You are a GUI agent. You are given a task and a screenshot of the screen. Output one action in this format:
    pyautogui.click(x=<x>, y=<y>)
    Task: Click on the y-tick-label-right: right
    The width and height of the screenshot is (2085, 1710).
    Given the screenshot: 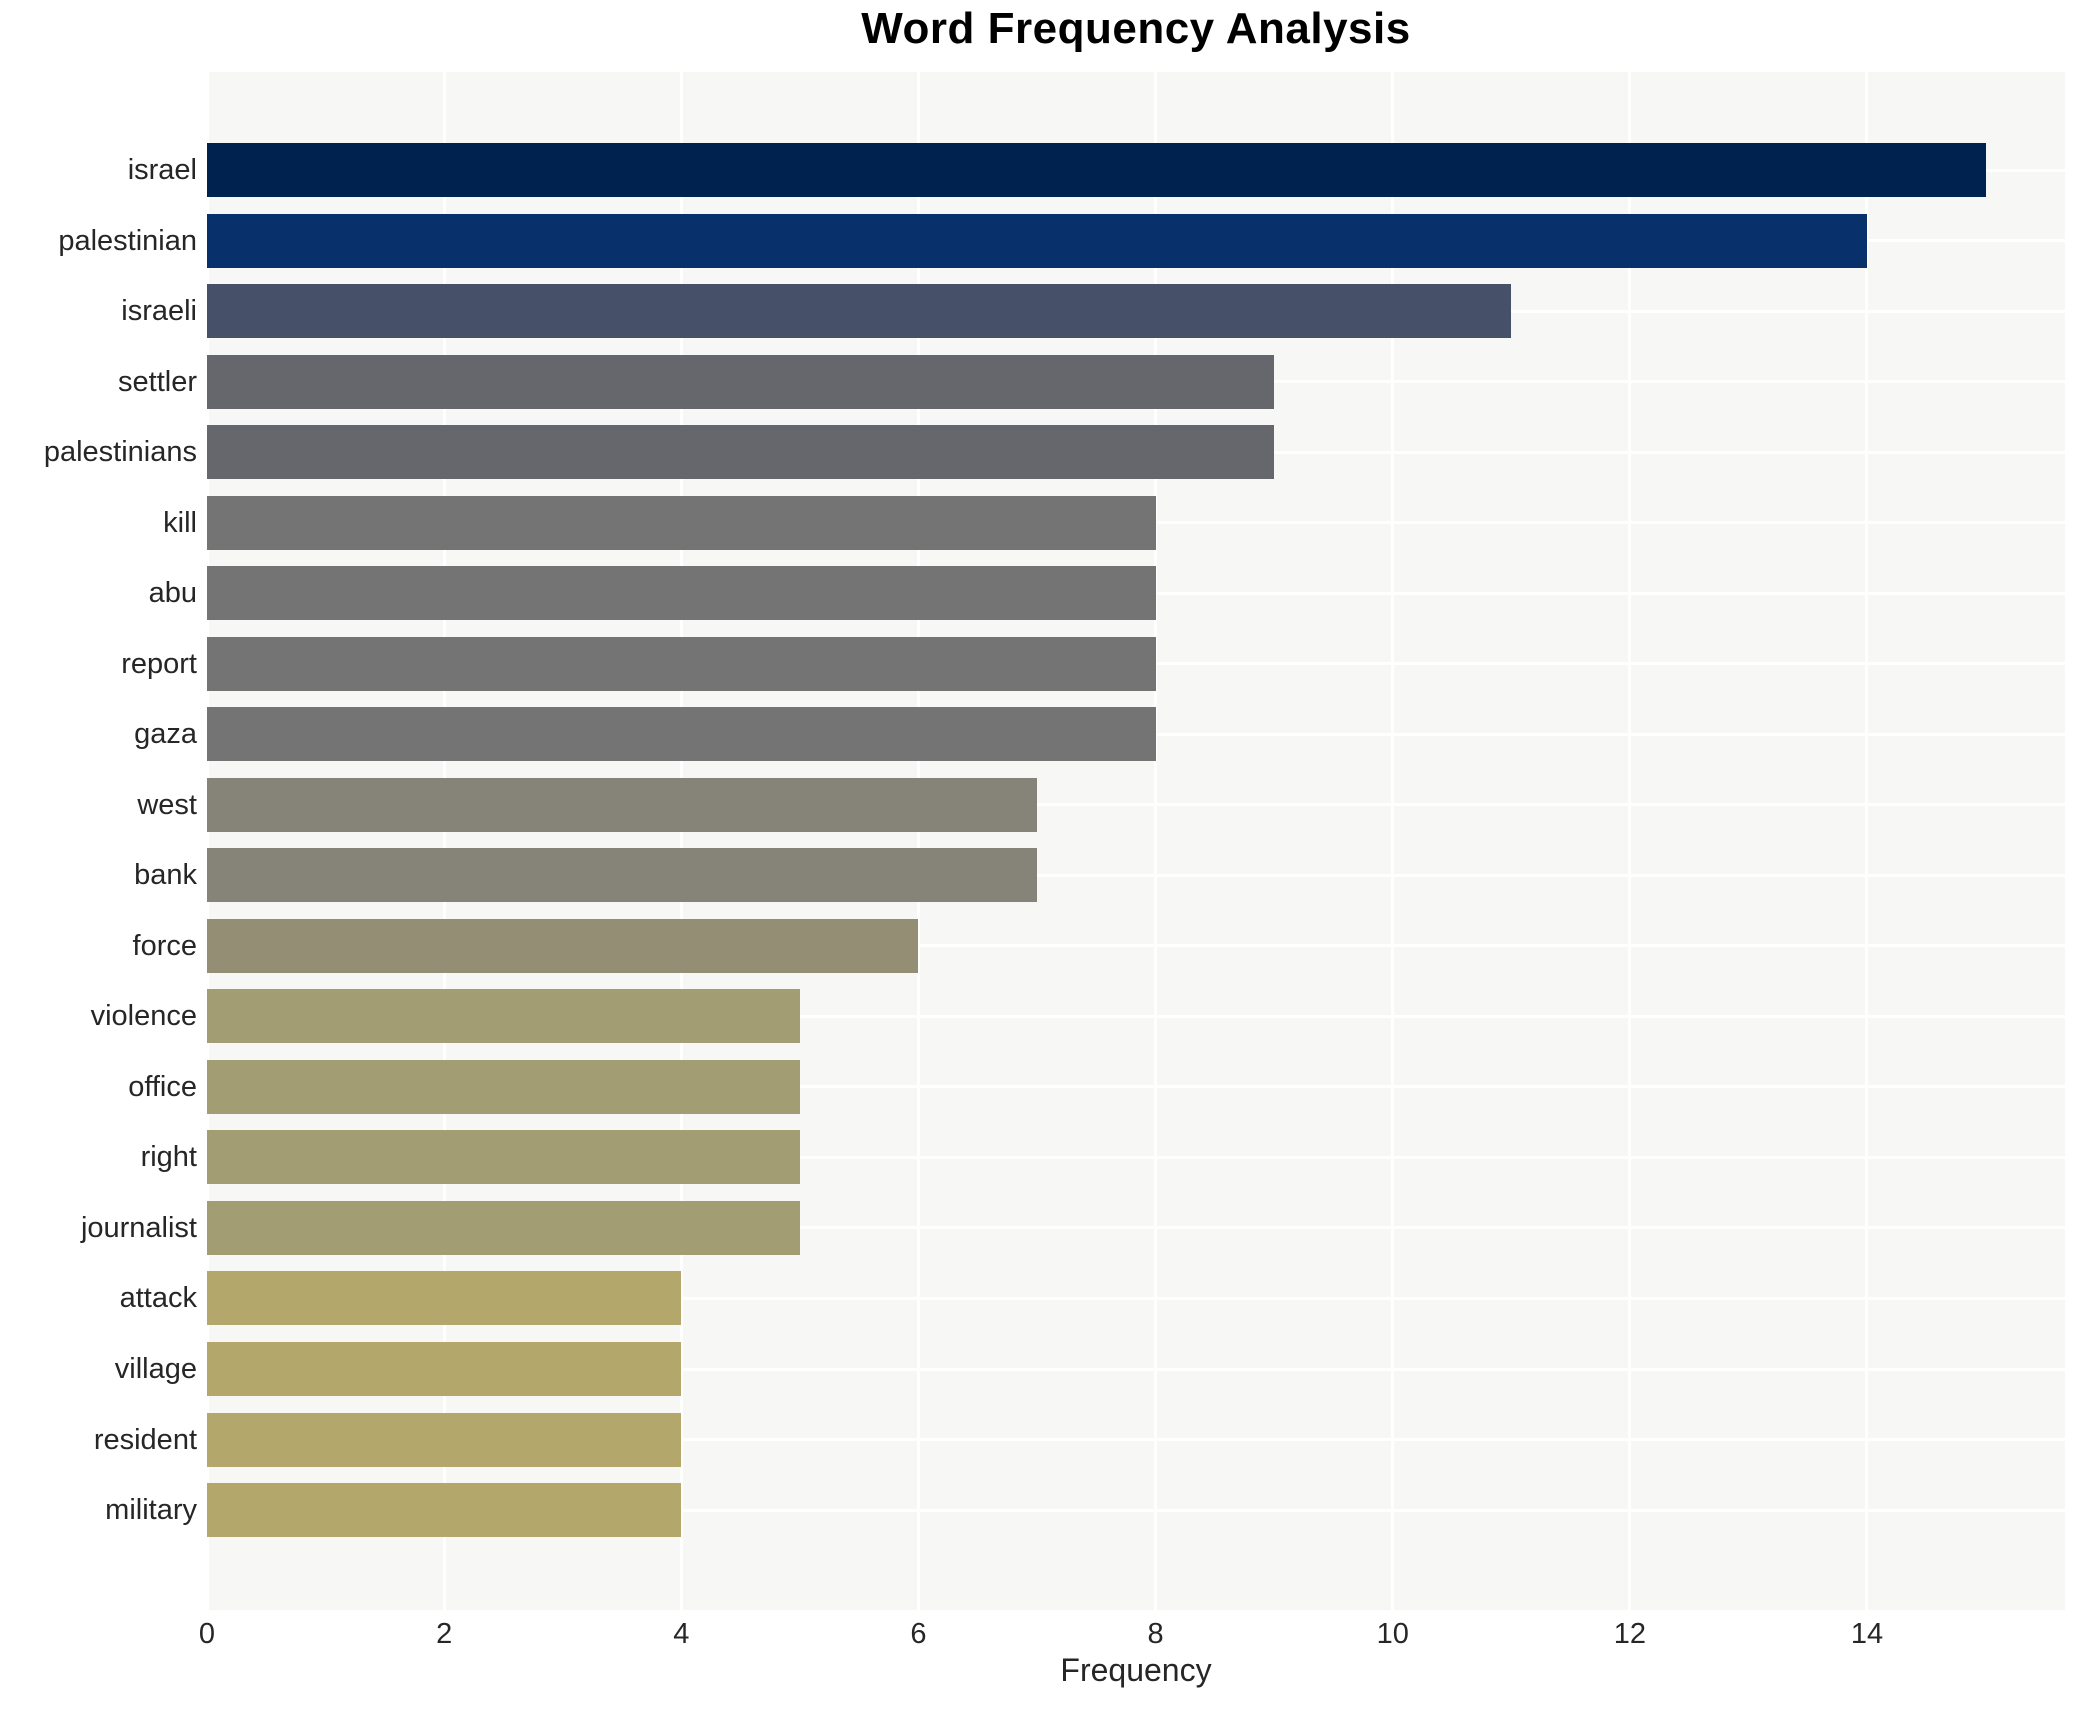 What is the action you would take?
    pyautogui.click(x=168, y=1157)
    